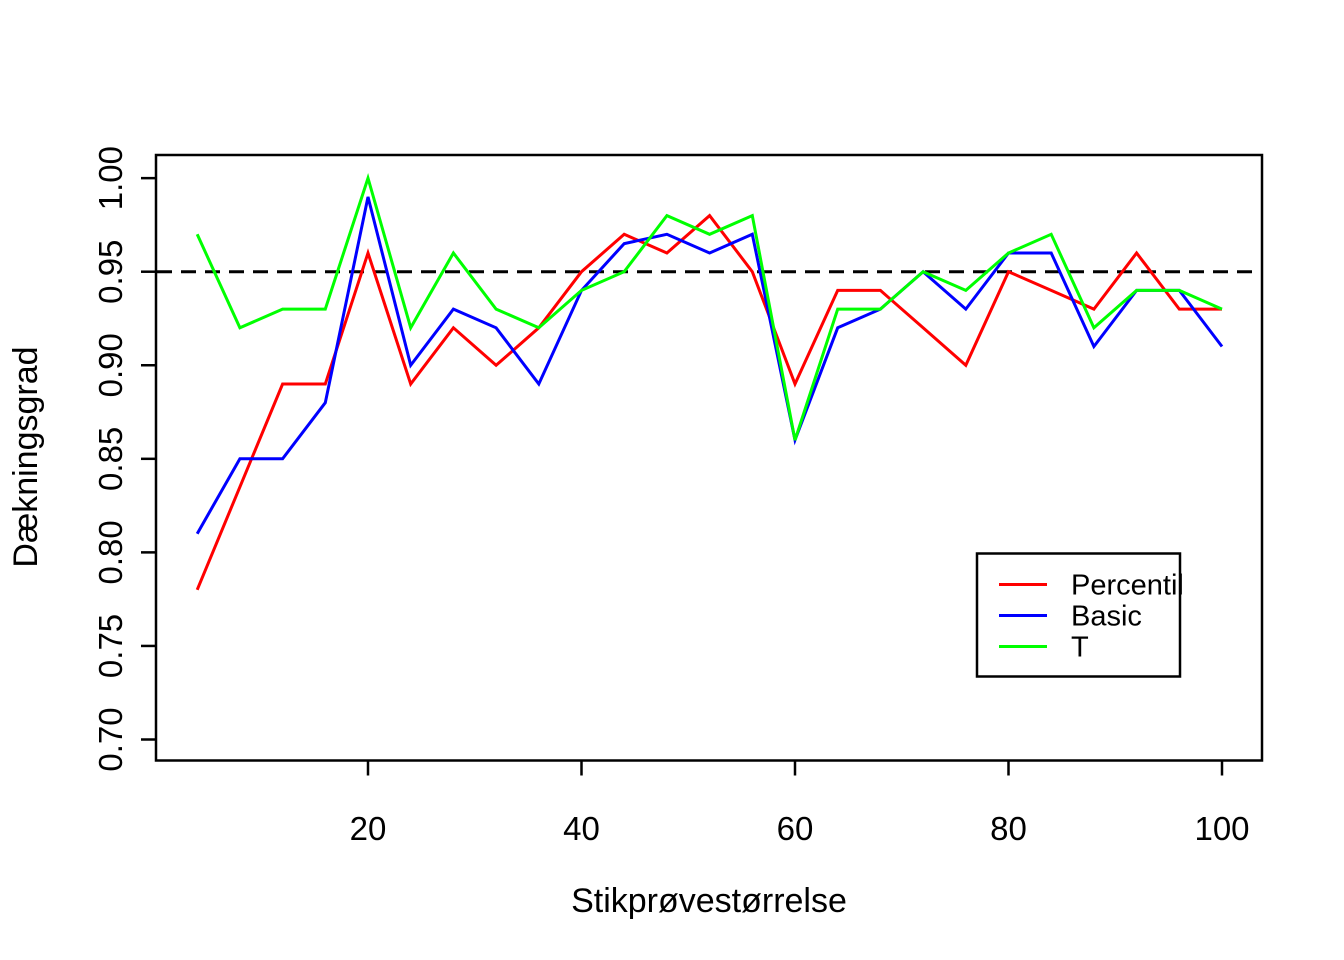 Image resolution: width=1344 pixels, height=960 pixels. What do you see at coordinates (110, 178) in the screenshot?
I see `y-tick-label: 1.00` at bounding box center [110, 178].